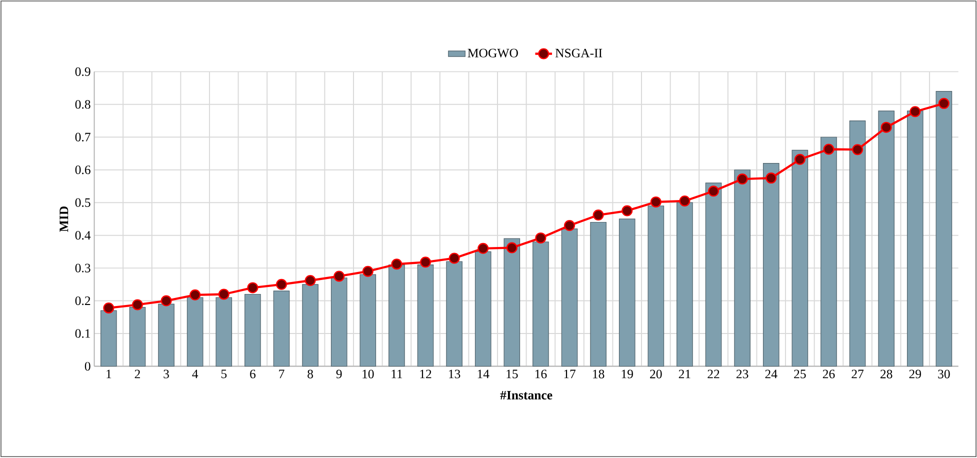 This screenshot has height=458, width=977. Describe the element at coordinates (82, 203) in the screenshot. I see `y-tick-label: 0.5` at that location.